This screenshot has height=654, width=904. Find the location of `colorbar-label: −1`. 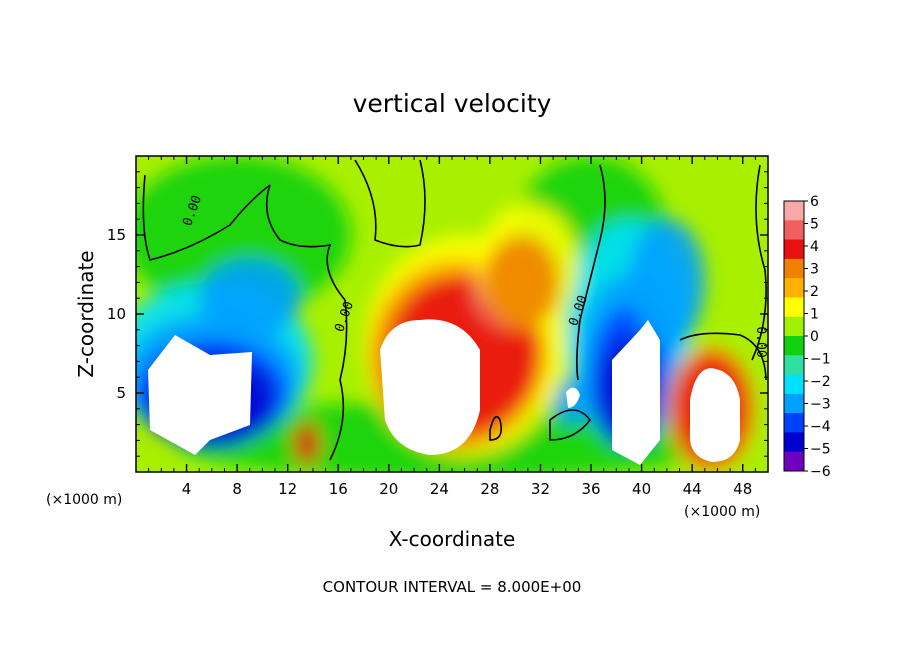

colorbar-label: −1 is located at coordinates (820, 360).